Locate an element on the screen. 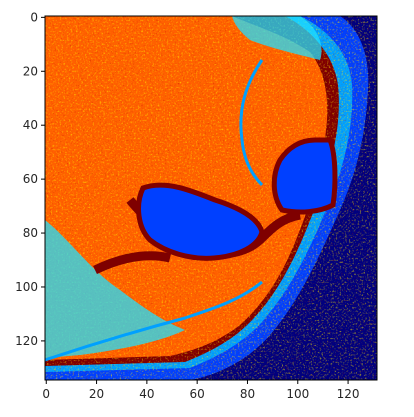  y-axis: 0 20 40 60 80 100 120 is located at coordinates (30, 179).